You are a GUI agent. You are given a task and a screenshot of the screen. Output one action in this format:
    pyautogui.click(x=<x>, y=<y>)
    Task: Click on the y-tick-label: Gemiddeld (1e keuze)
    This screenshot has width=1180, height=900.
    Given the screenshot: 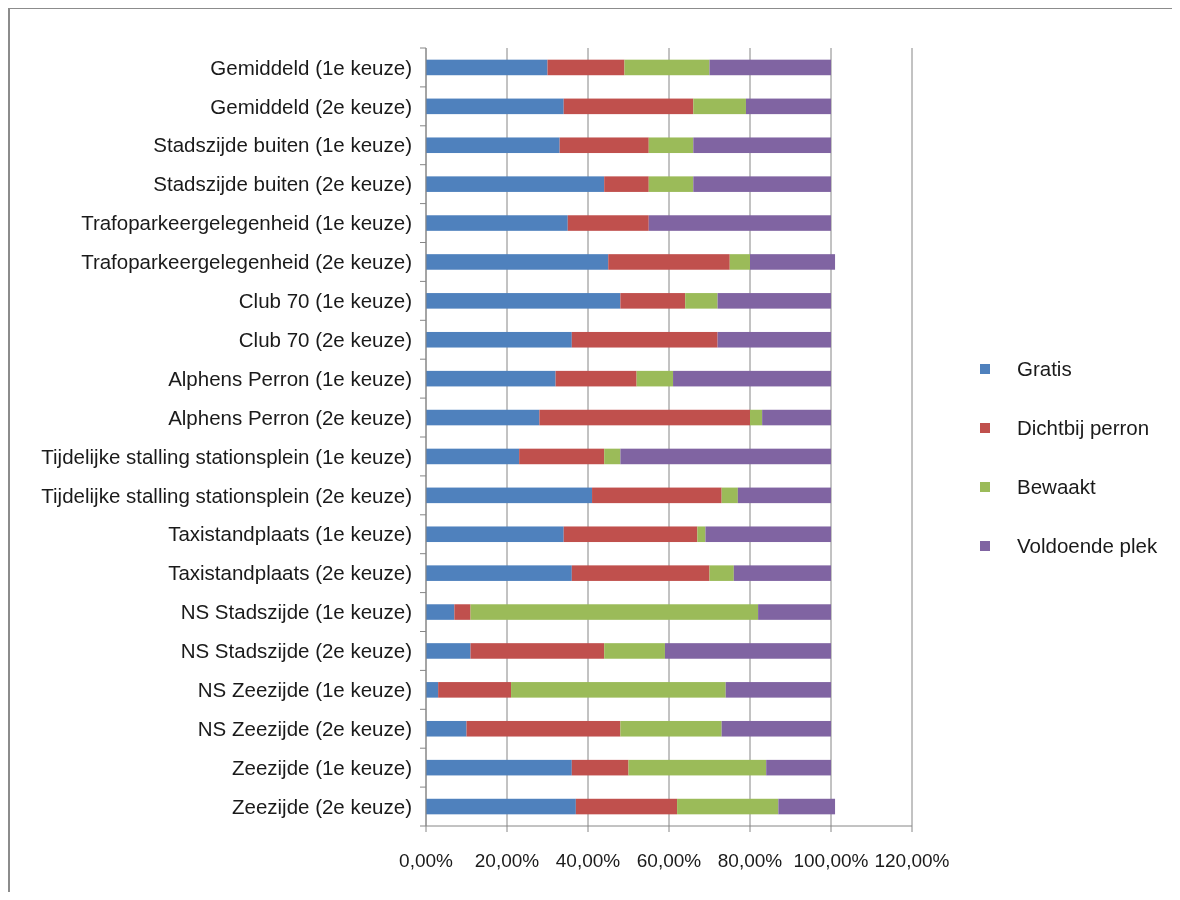 What is the action you would take?
    pyautogui.click(x=311, y=67)
    